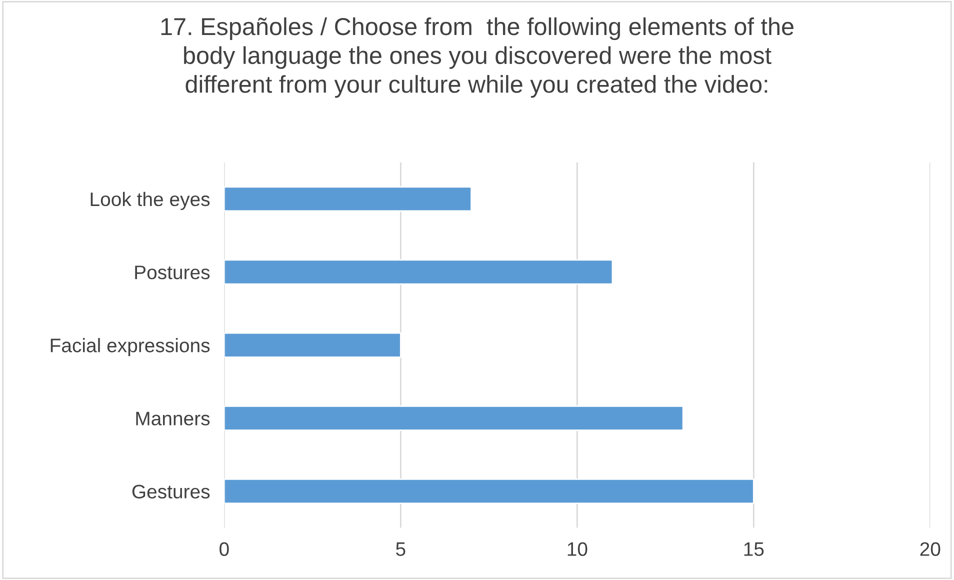 This screenshot has width=954, height=580. What do you see at coordinates (172, 273) in the screenshot?
I see `y-tick-label: Postures` at bounding box center [172, 273].